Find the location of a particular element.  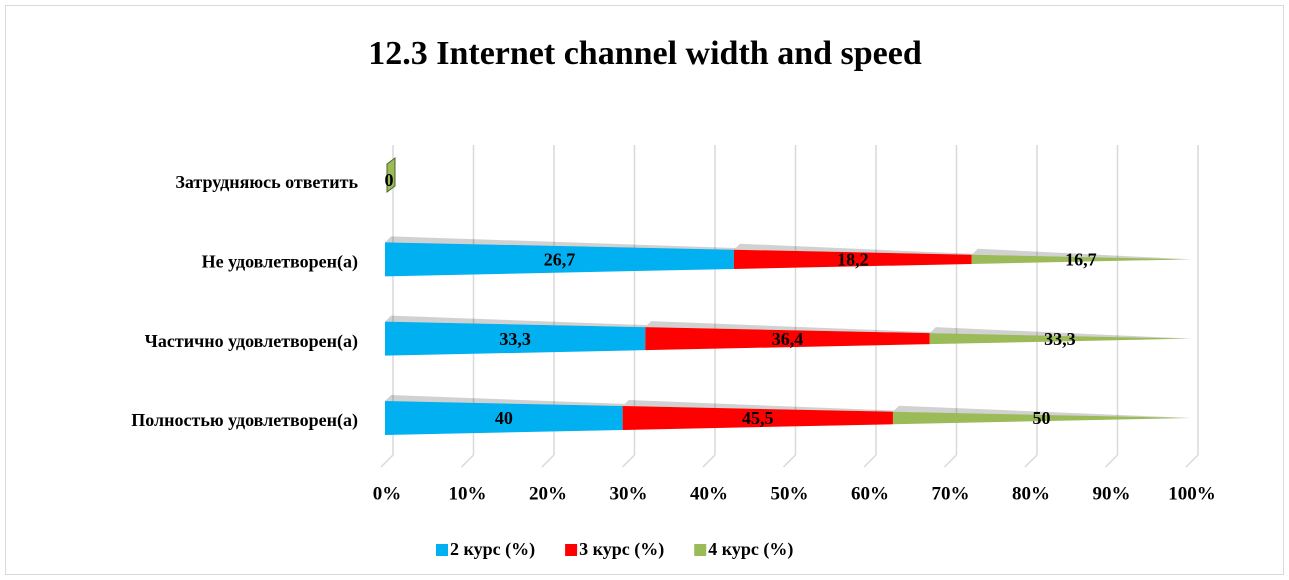

x-tick-label: 10% is located at coordinates (468, 493).